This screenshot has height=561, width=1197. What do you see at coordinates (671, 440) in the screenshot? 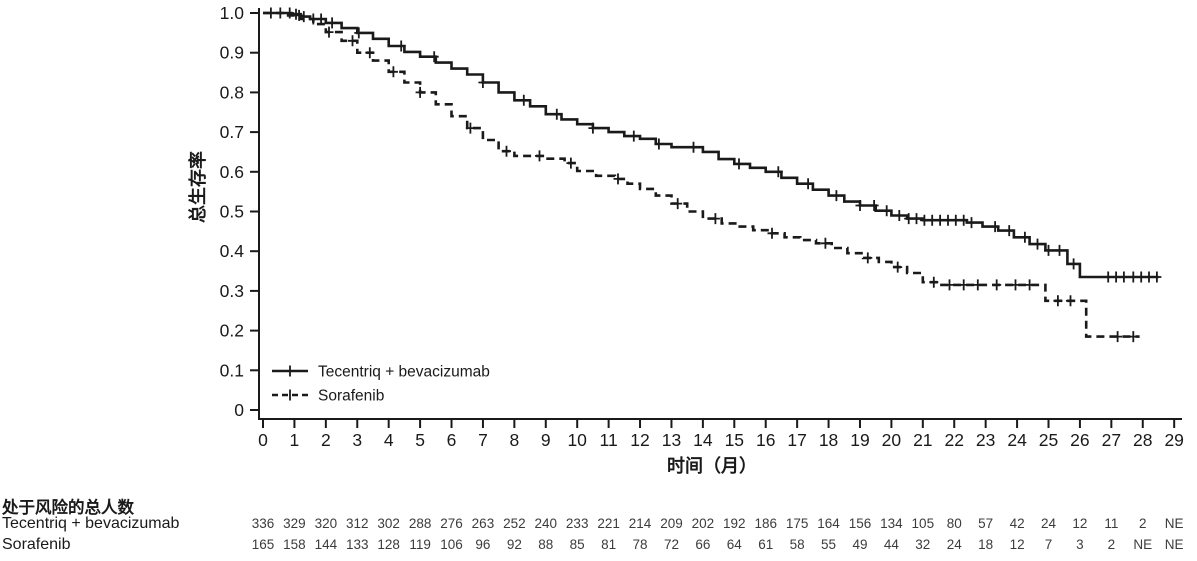
I see `x-tick-label: 13` at bounding box center [671, 440].